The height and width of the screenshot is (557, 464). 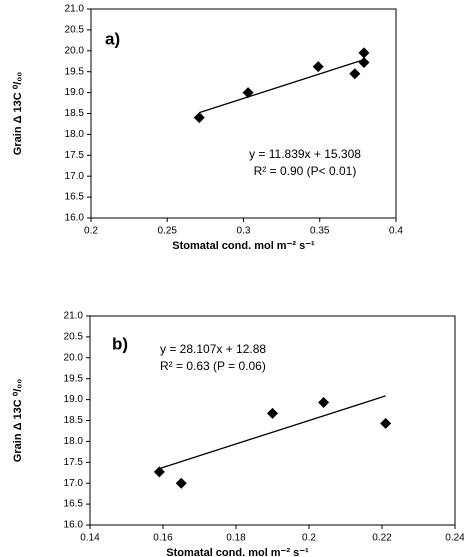 What do you see at coordinates (213, 349) in the screenshot?
I see `equation: y = 28.107x + 12.88` at bounding box center [213, 349].